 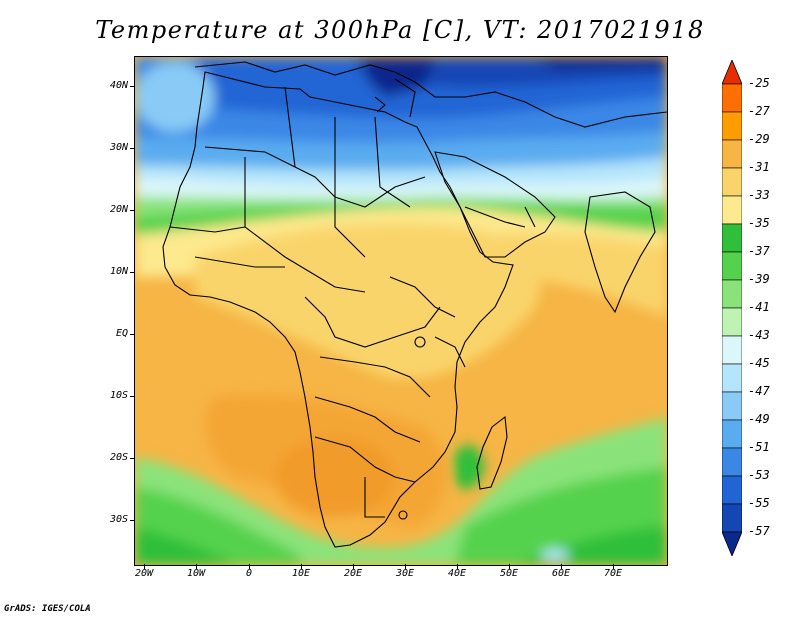 What do you see at coordinates (561, 573) in the screenshot?
I see `lon-label-60e: 60E` at bounding box center [561, 573].